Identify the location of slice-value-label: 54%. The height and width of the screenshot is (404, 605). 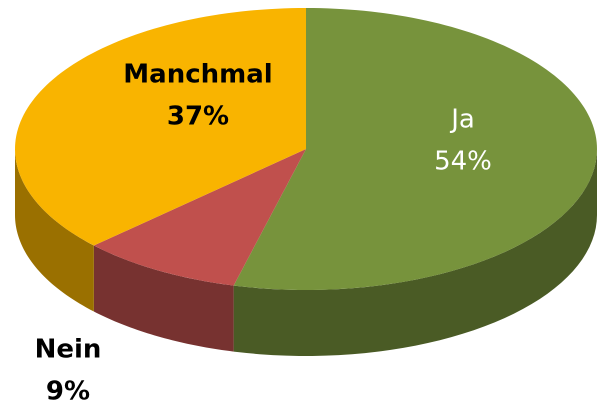
(463, 162).